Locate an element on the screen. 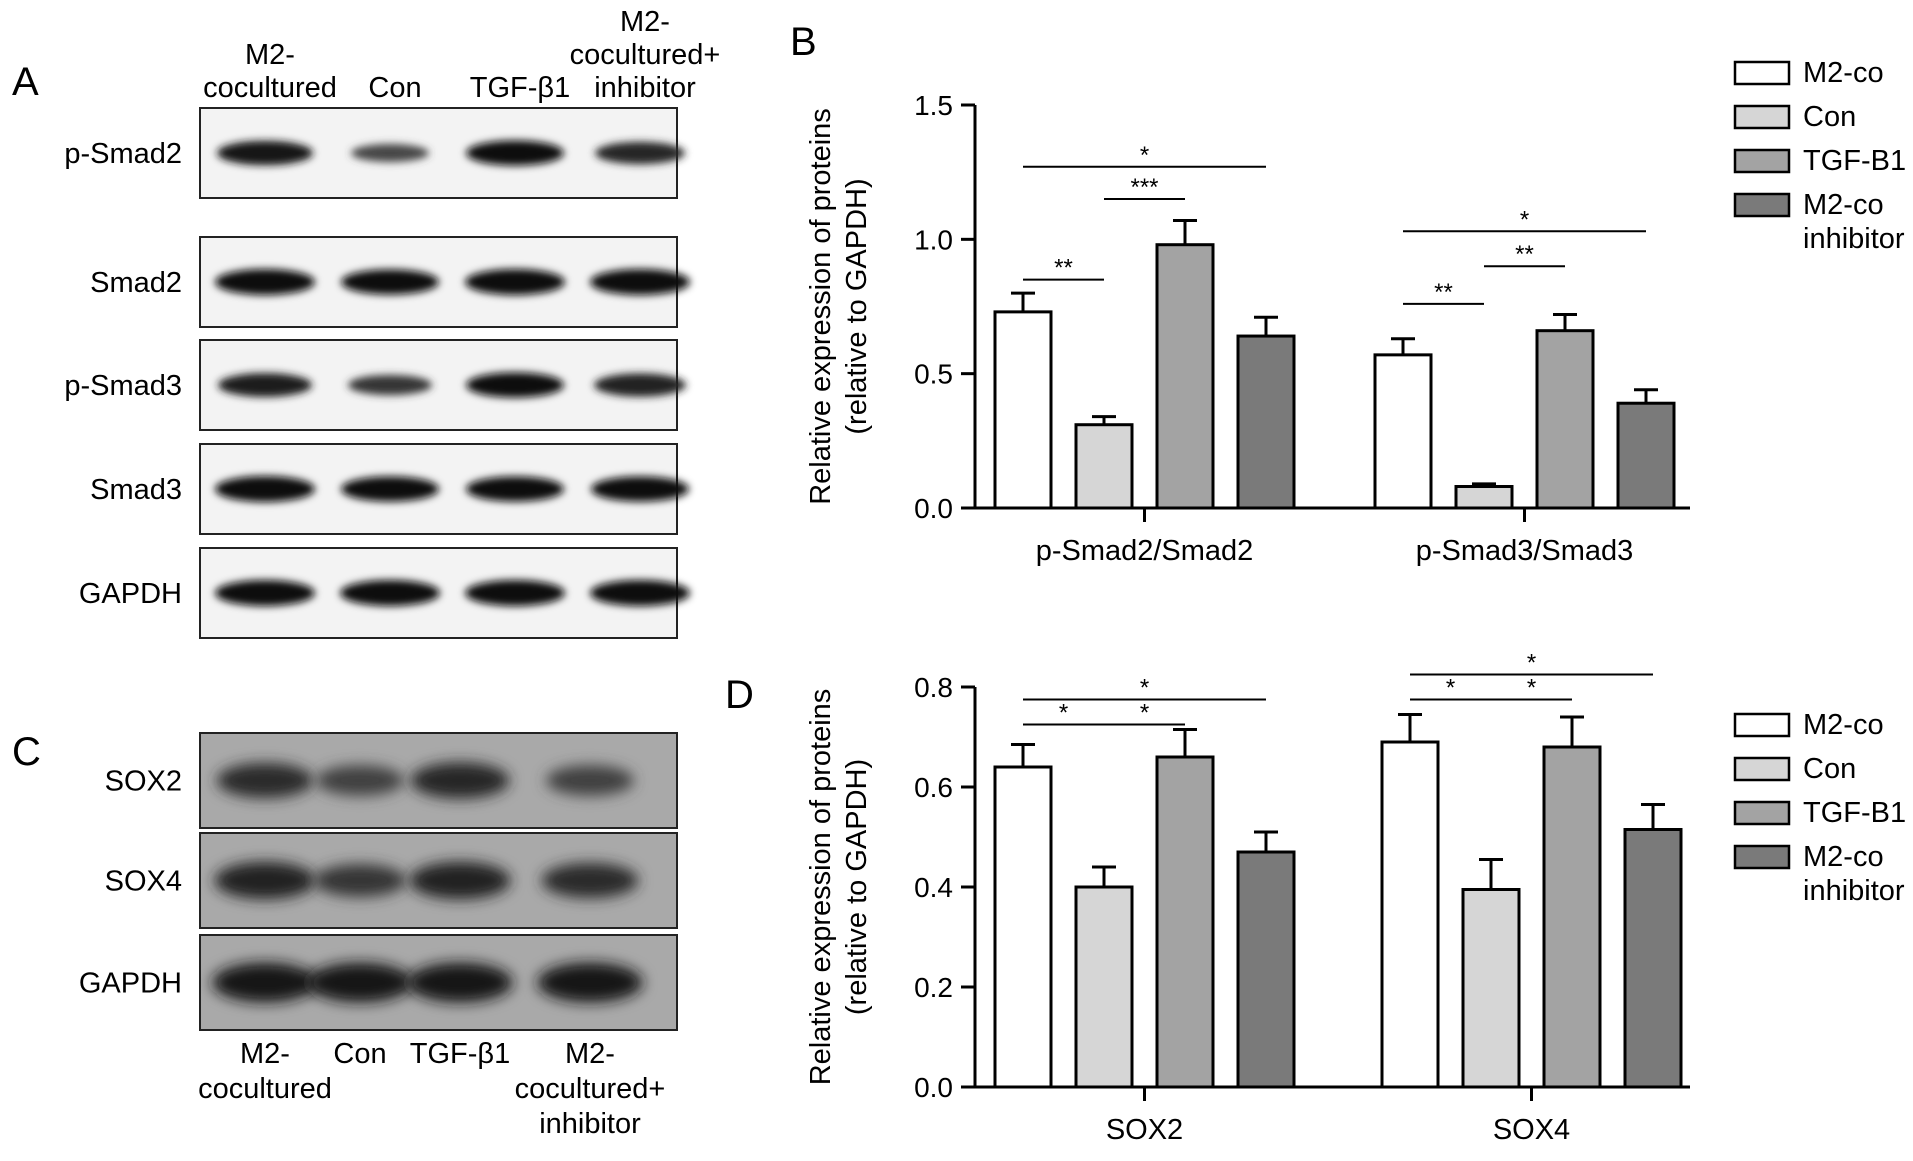 The image size is (1913, 1161). y-tick-label: 0.6 is located at coordinates (933, 787).